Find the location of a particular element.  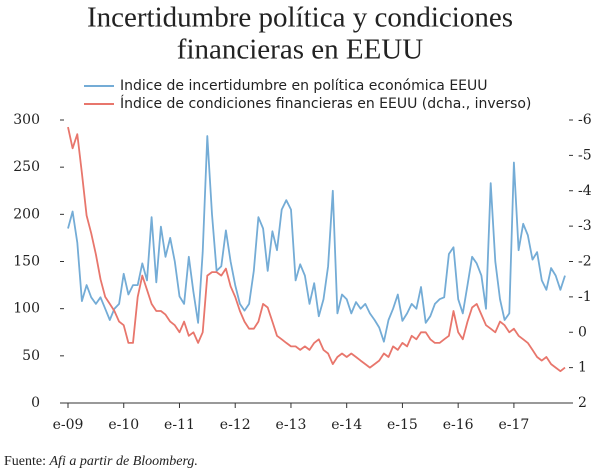

x-tick-label: e-10 is located at coordinates (123, 425).